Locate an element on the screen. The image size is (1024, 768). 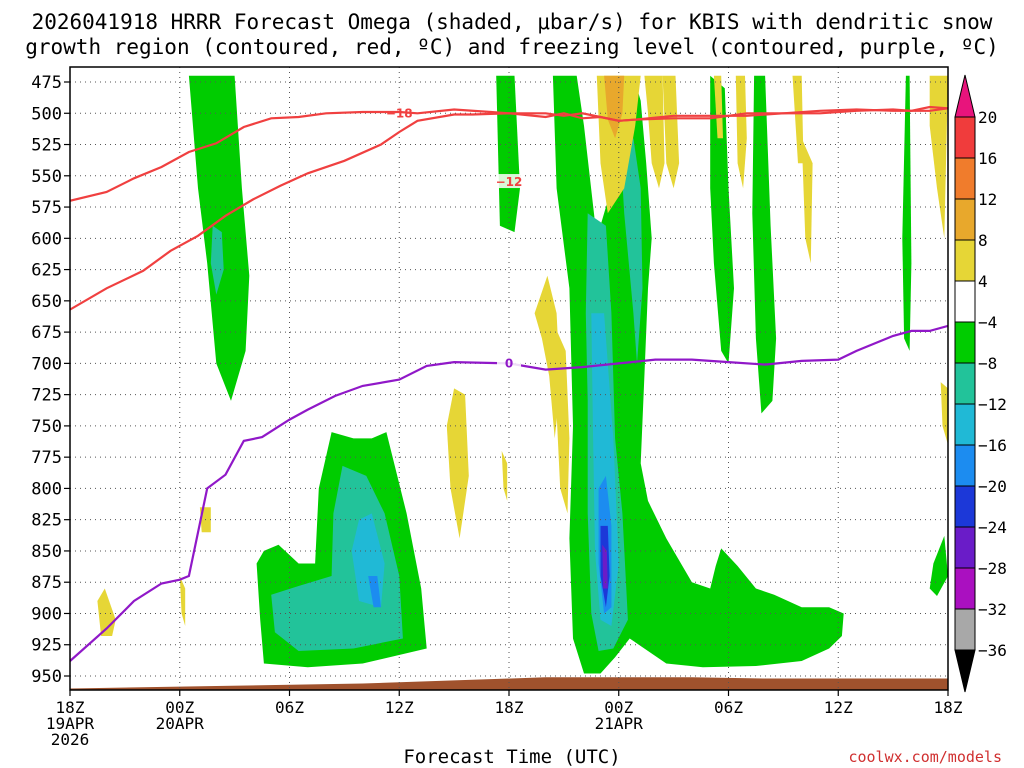
y-tick-label-875: 875 is located at coordinates (46, 583).